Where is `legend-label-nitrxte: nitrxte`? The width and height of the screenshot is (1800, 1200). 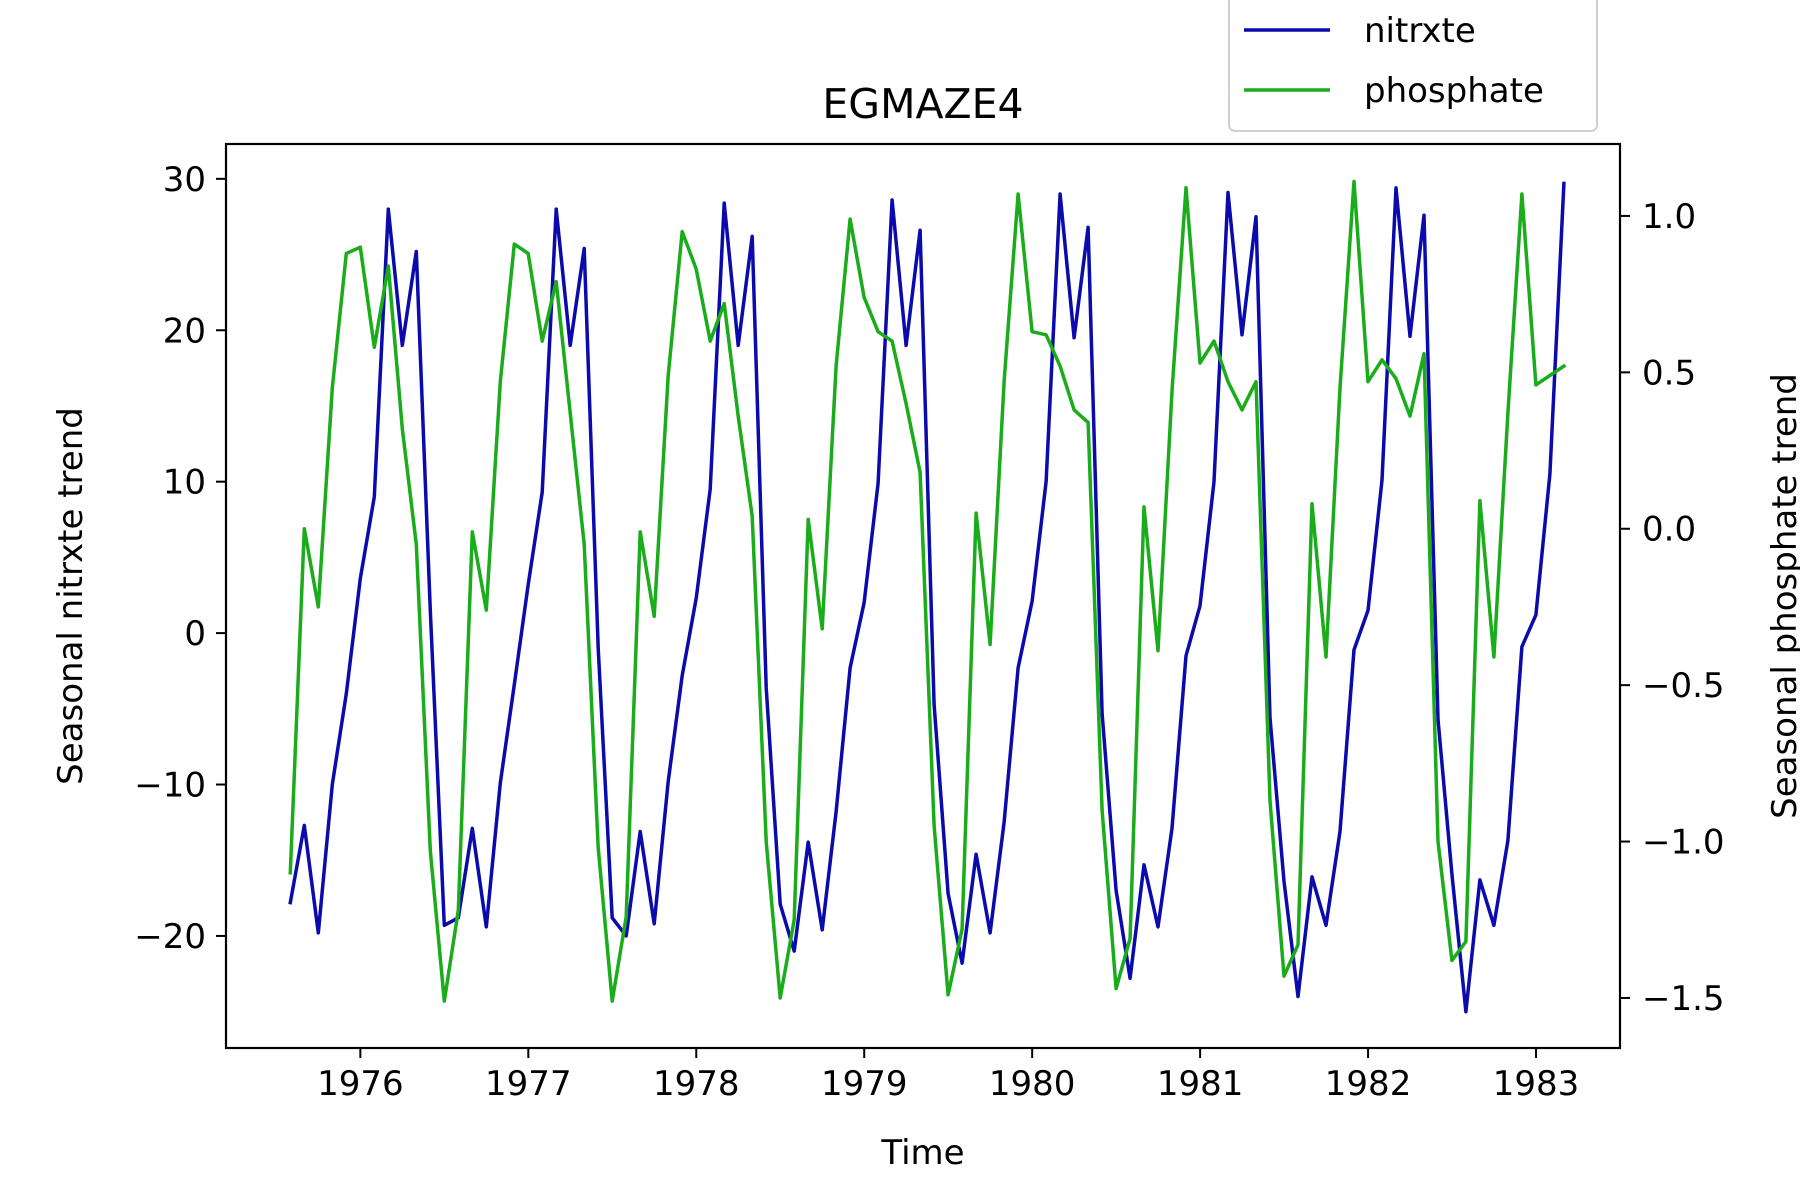 legend-label-nitrxte: nitrxte is located at coordinates (1420, 31).